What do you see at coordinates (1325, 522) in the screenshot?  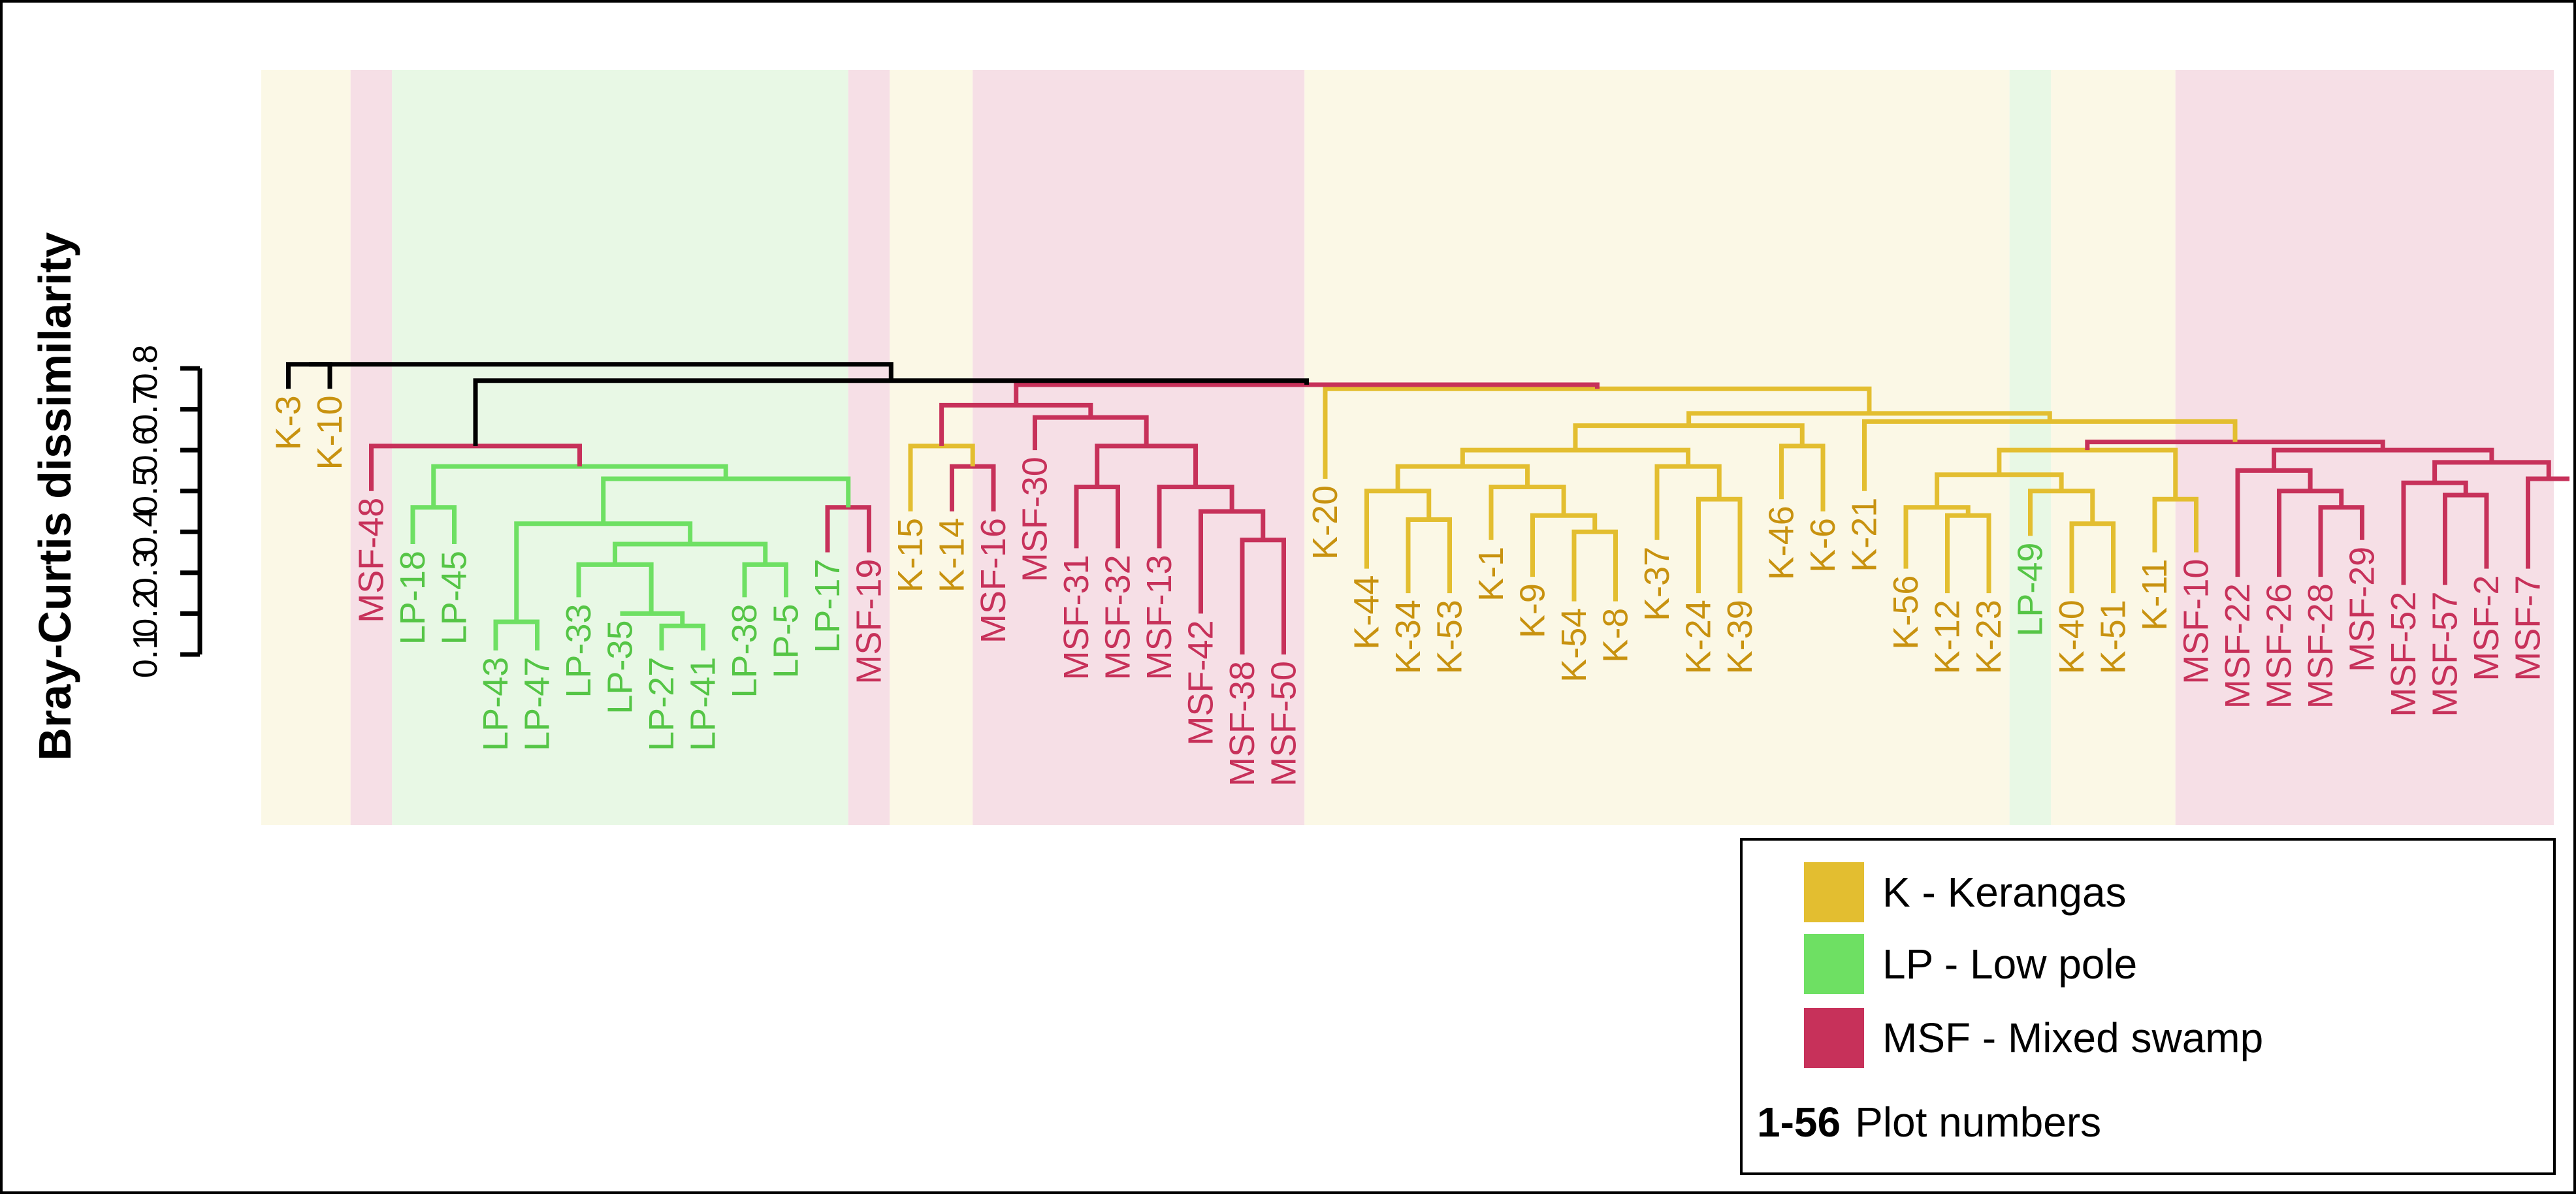 I see `leaf-label: K-20` at bounding box center [1325, 522].